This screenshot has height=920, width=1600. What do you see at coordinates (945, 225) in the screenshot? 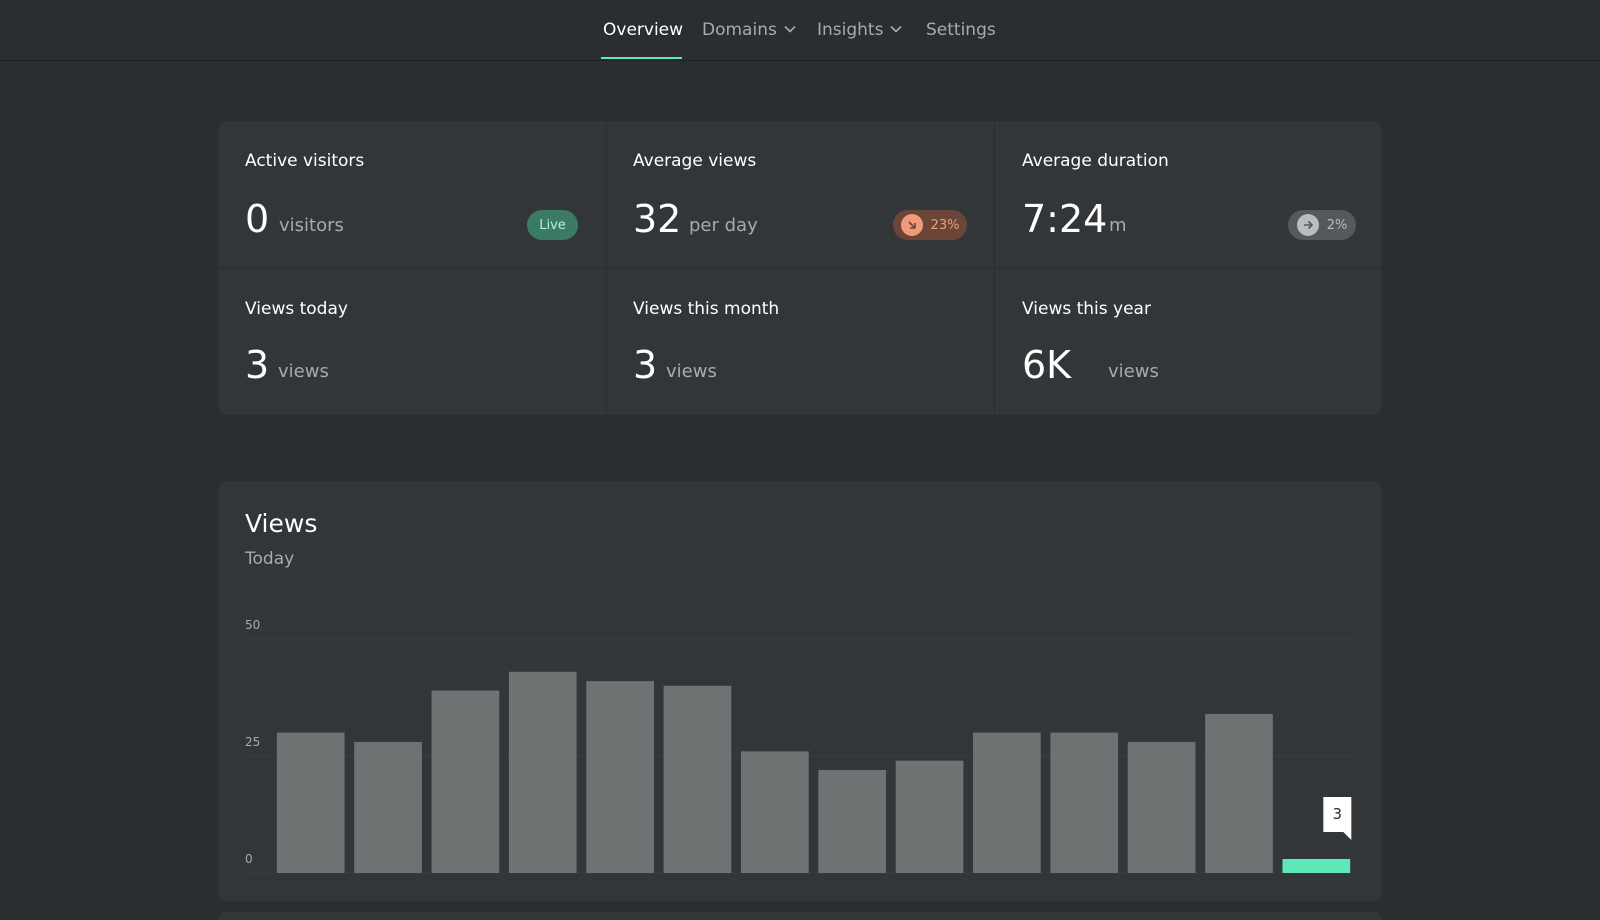
I see `trend-down-badge-label: 23%` at bounding box center [945, 225].